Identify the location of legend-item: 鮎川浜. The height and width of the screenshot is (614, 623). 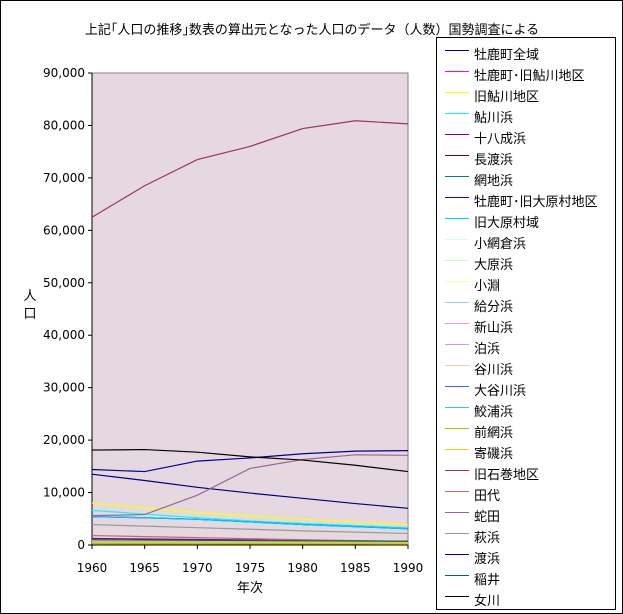
(526, 115).